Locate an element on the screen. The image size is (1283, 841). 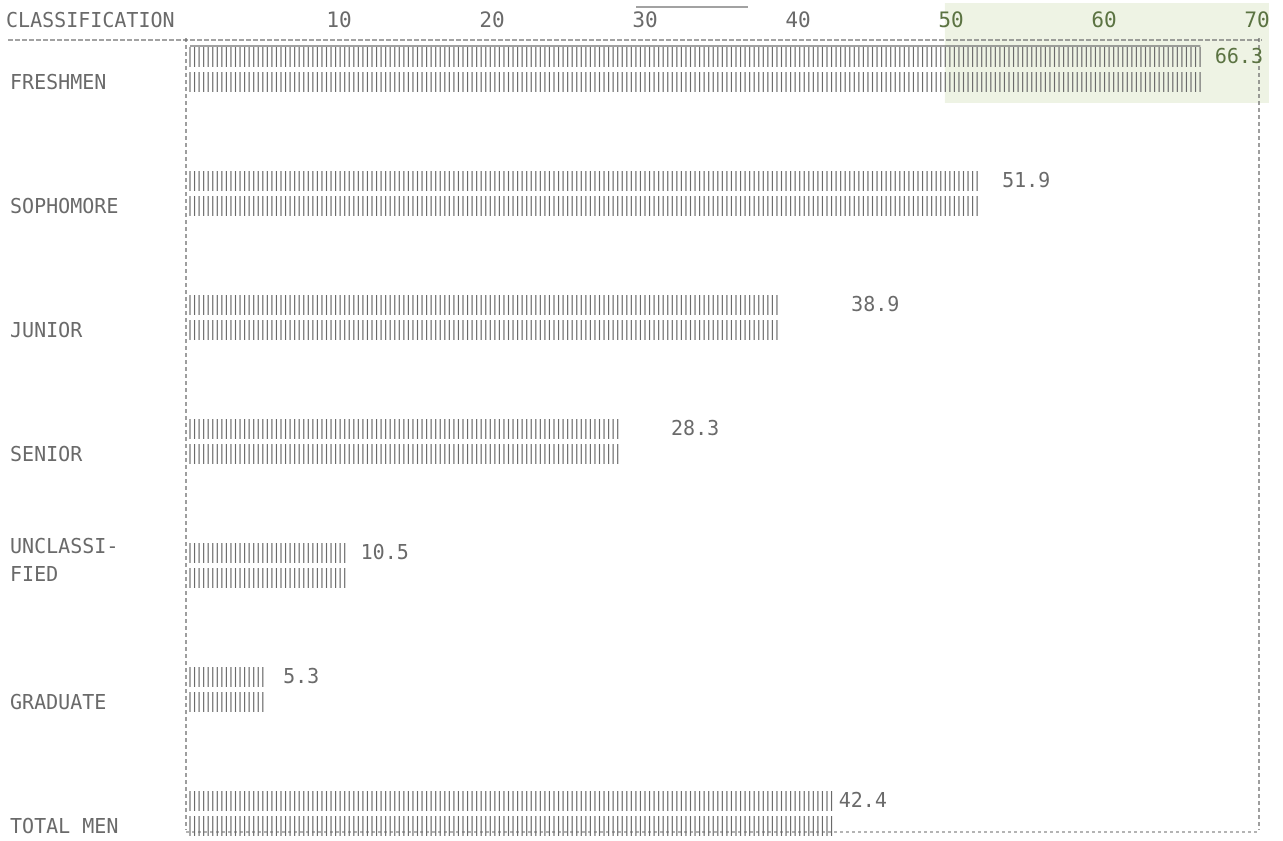
value-label-5: 10.5 is located at coordinates (385, 552).